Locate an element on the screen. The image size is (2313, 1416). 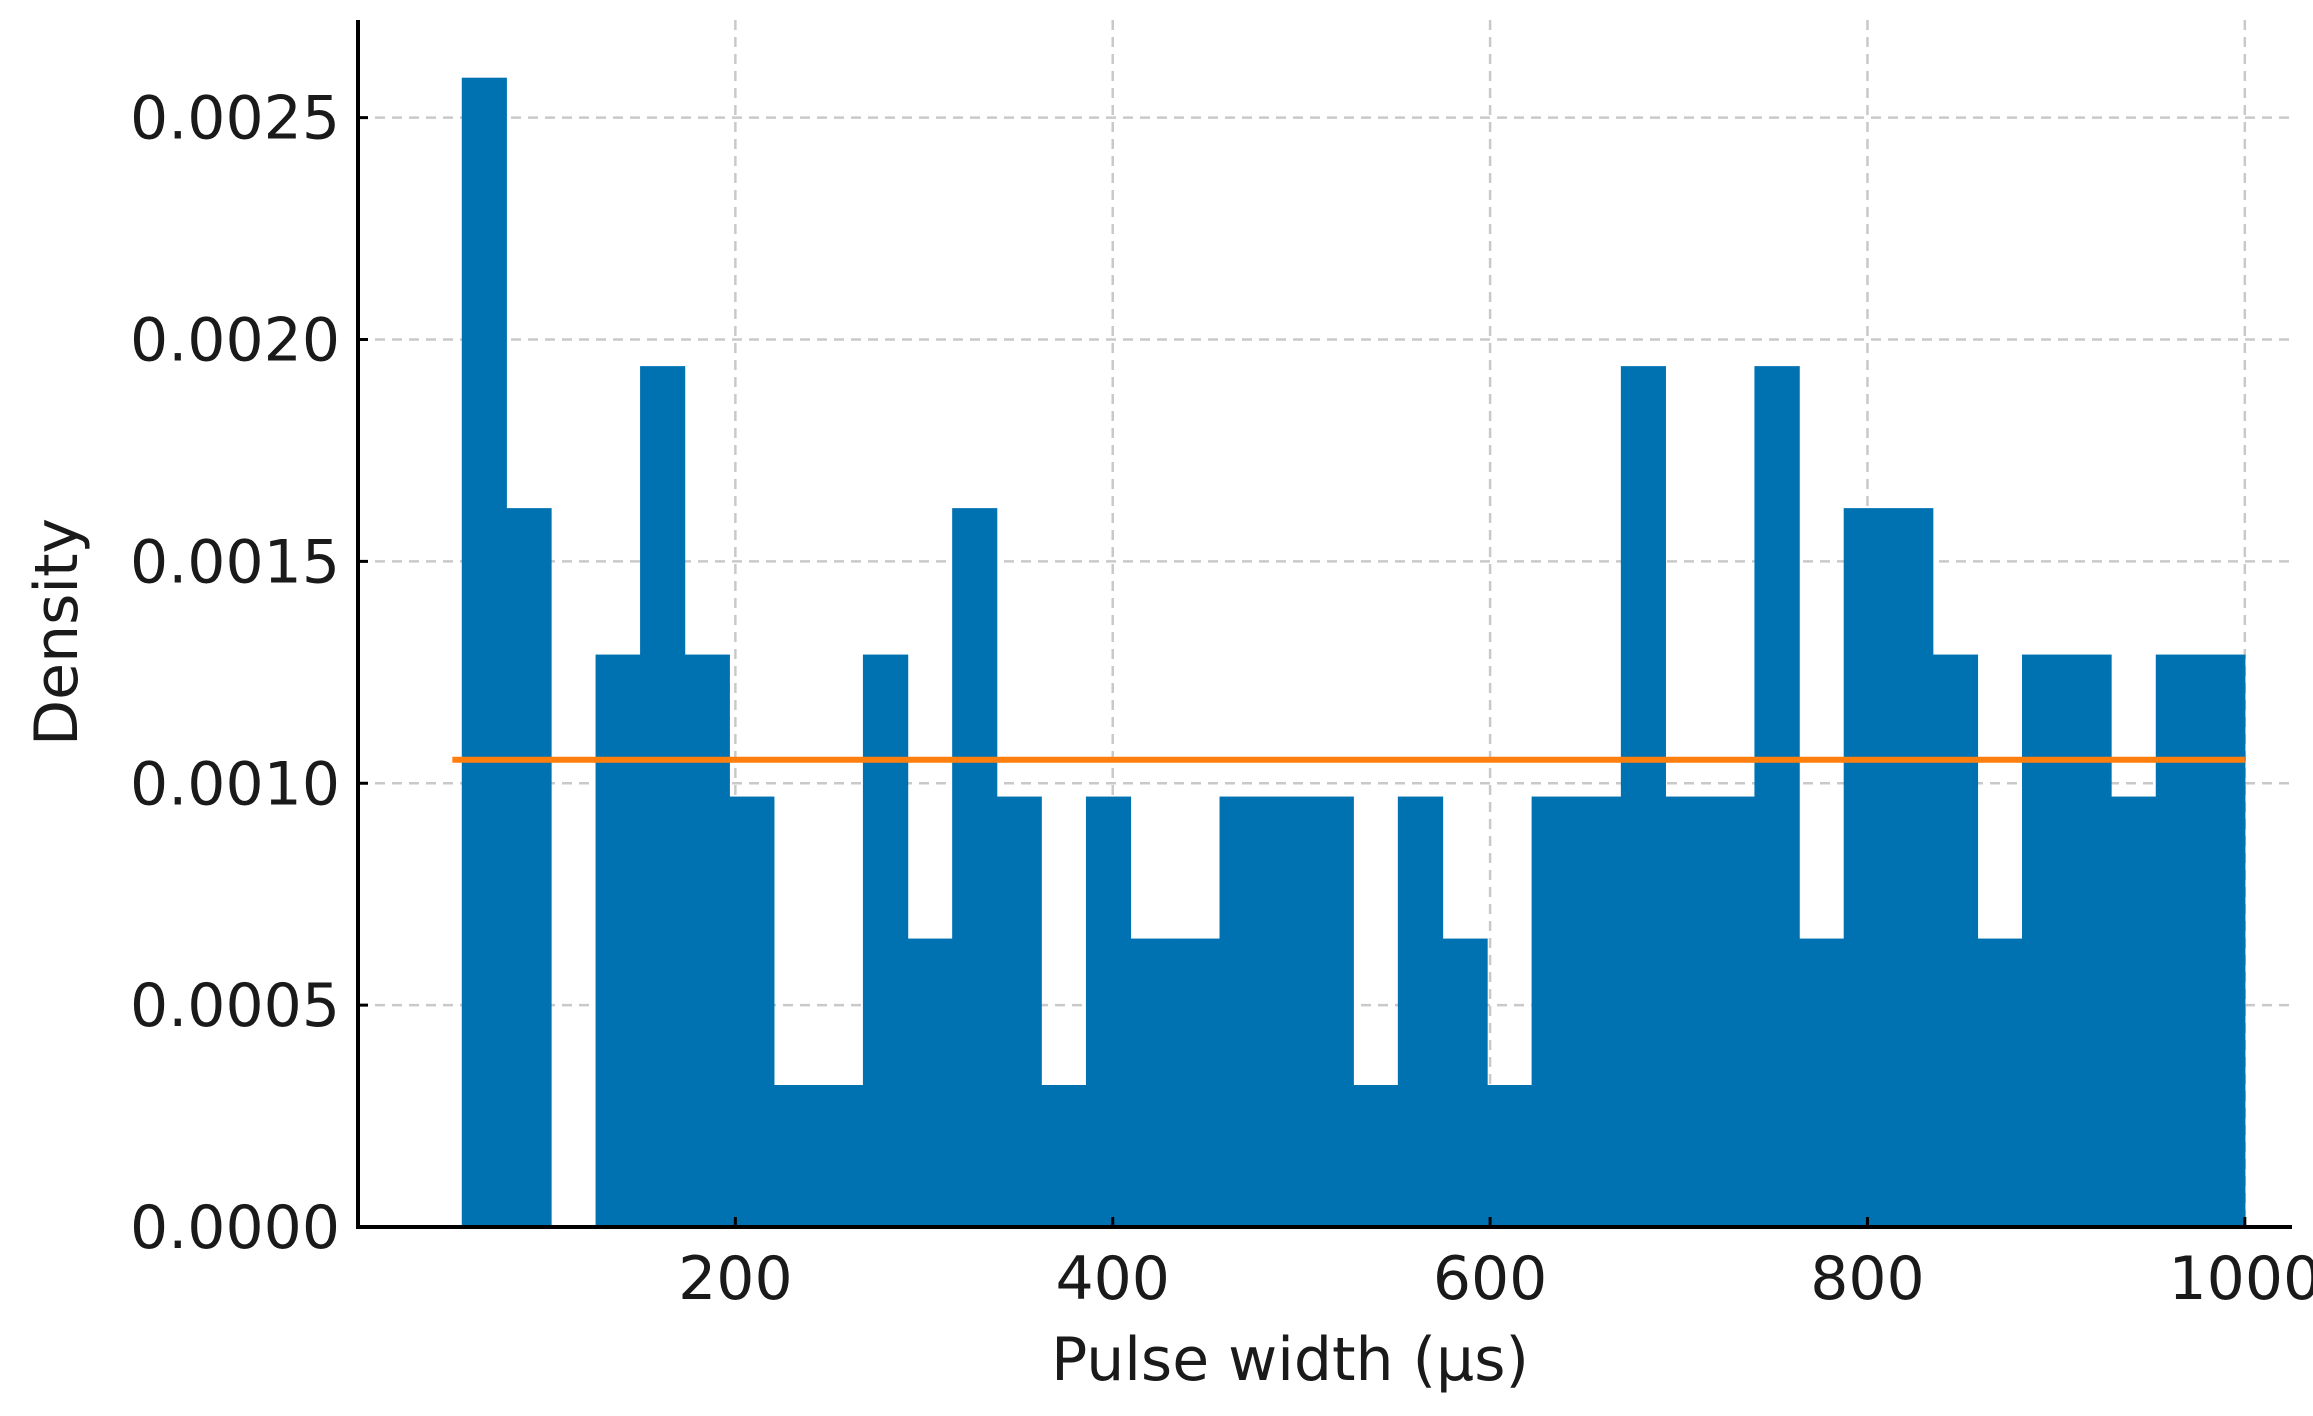
y-tick-label: 0.0000 is located at coordinates (235, 1228).